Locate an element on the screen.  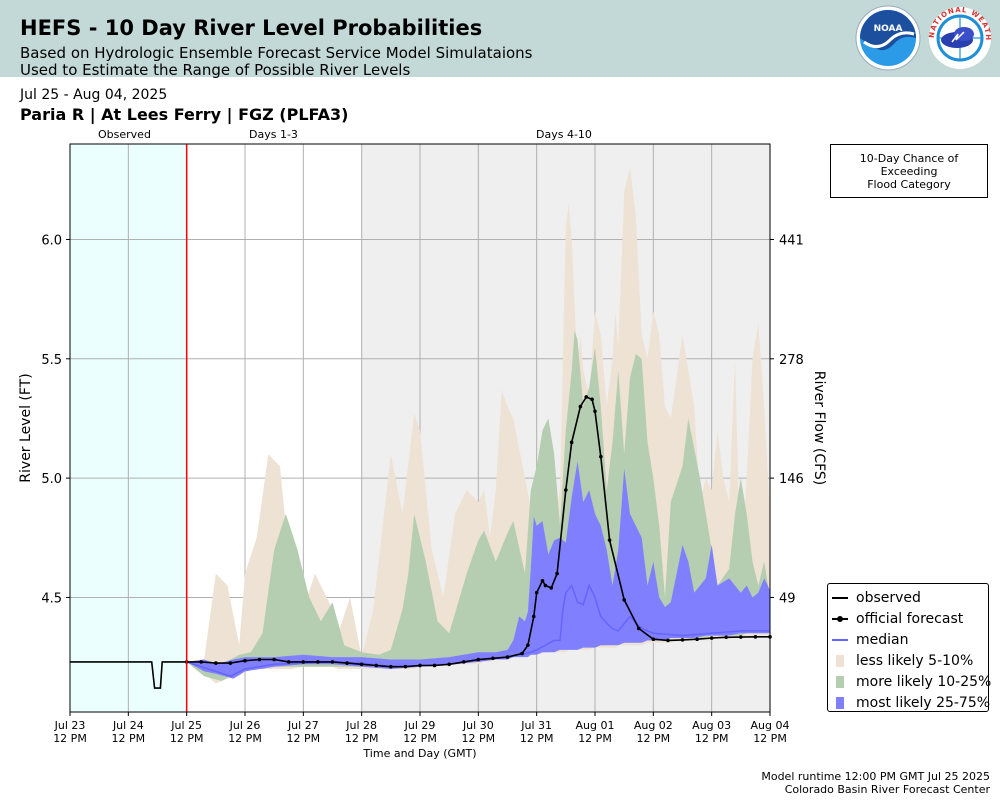
y2-axis-label: River Flow (CFS) is located at coordinates (819, 428).